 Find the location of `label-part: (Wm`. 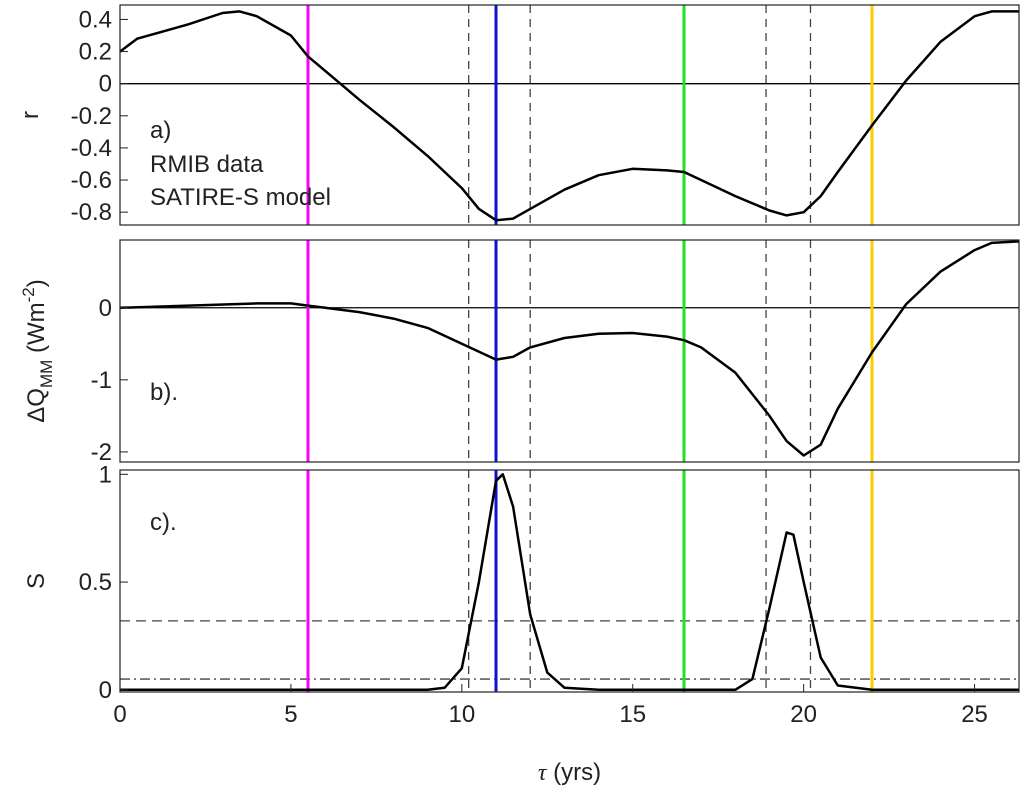

label-part: (Wm is located at coordinates (36, 330).